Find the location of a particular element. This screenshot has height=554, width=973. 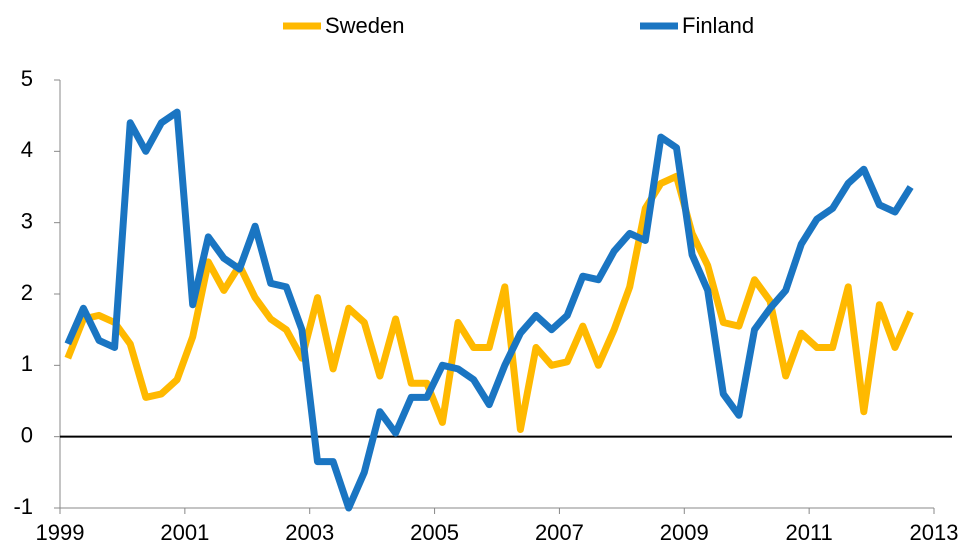

x-tick-label: 2011 is located at coordinates (808, 532).